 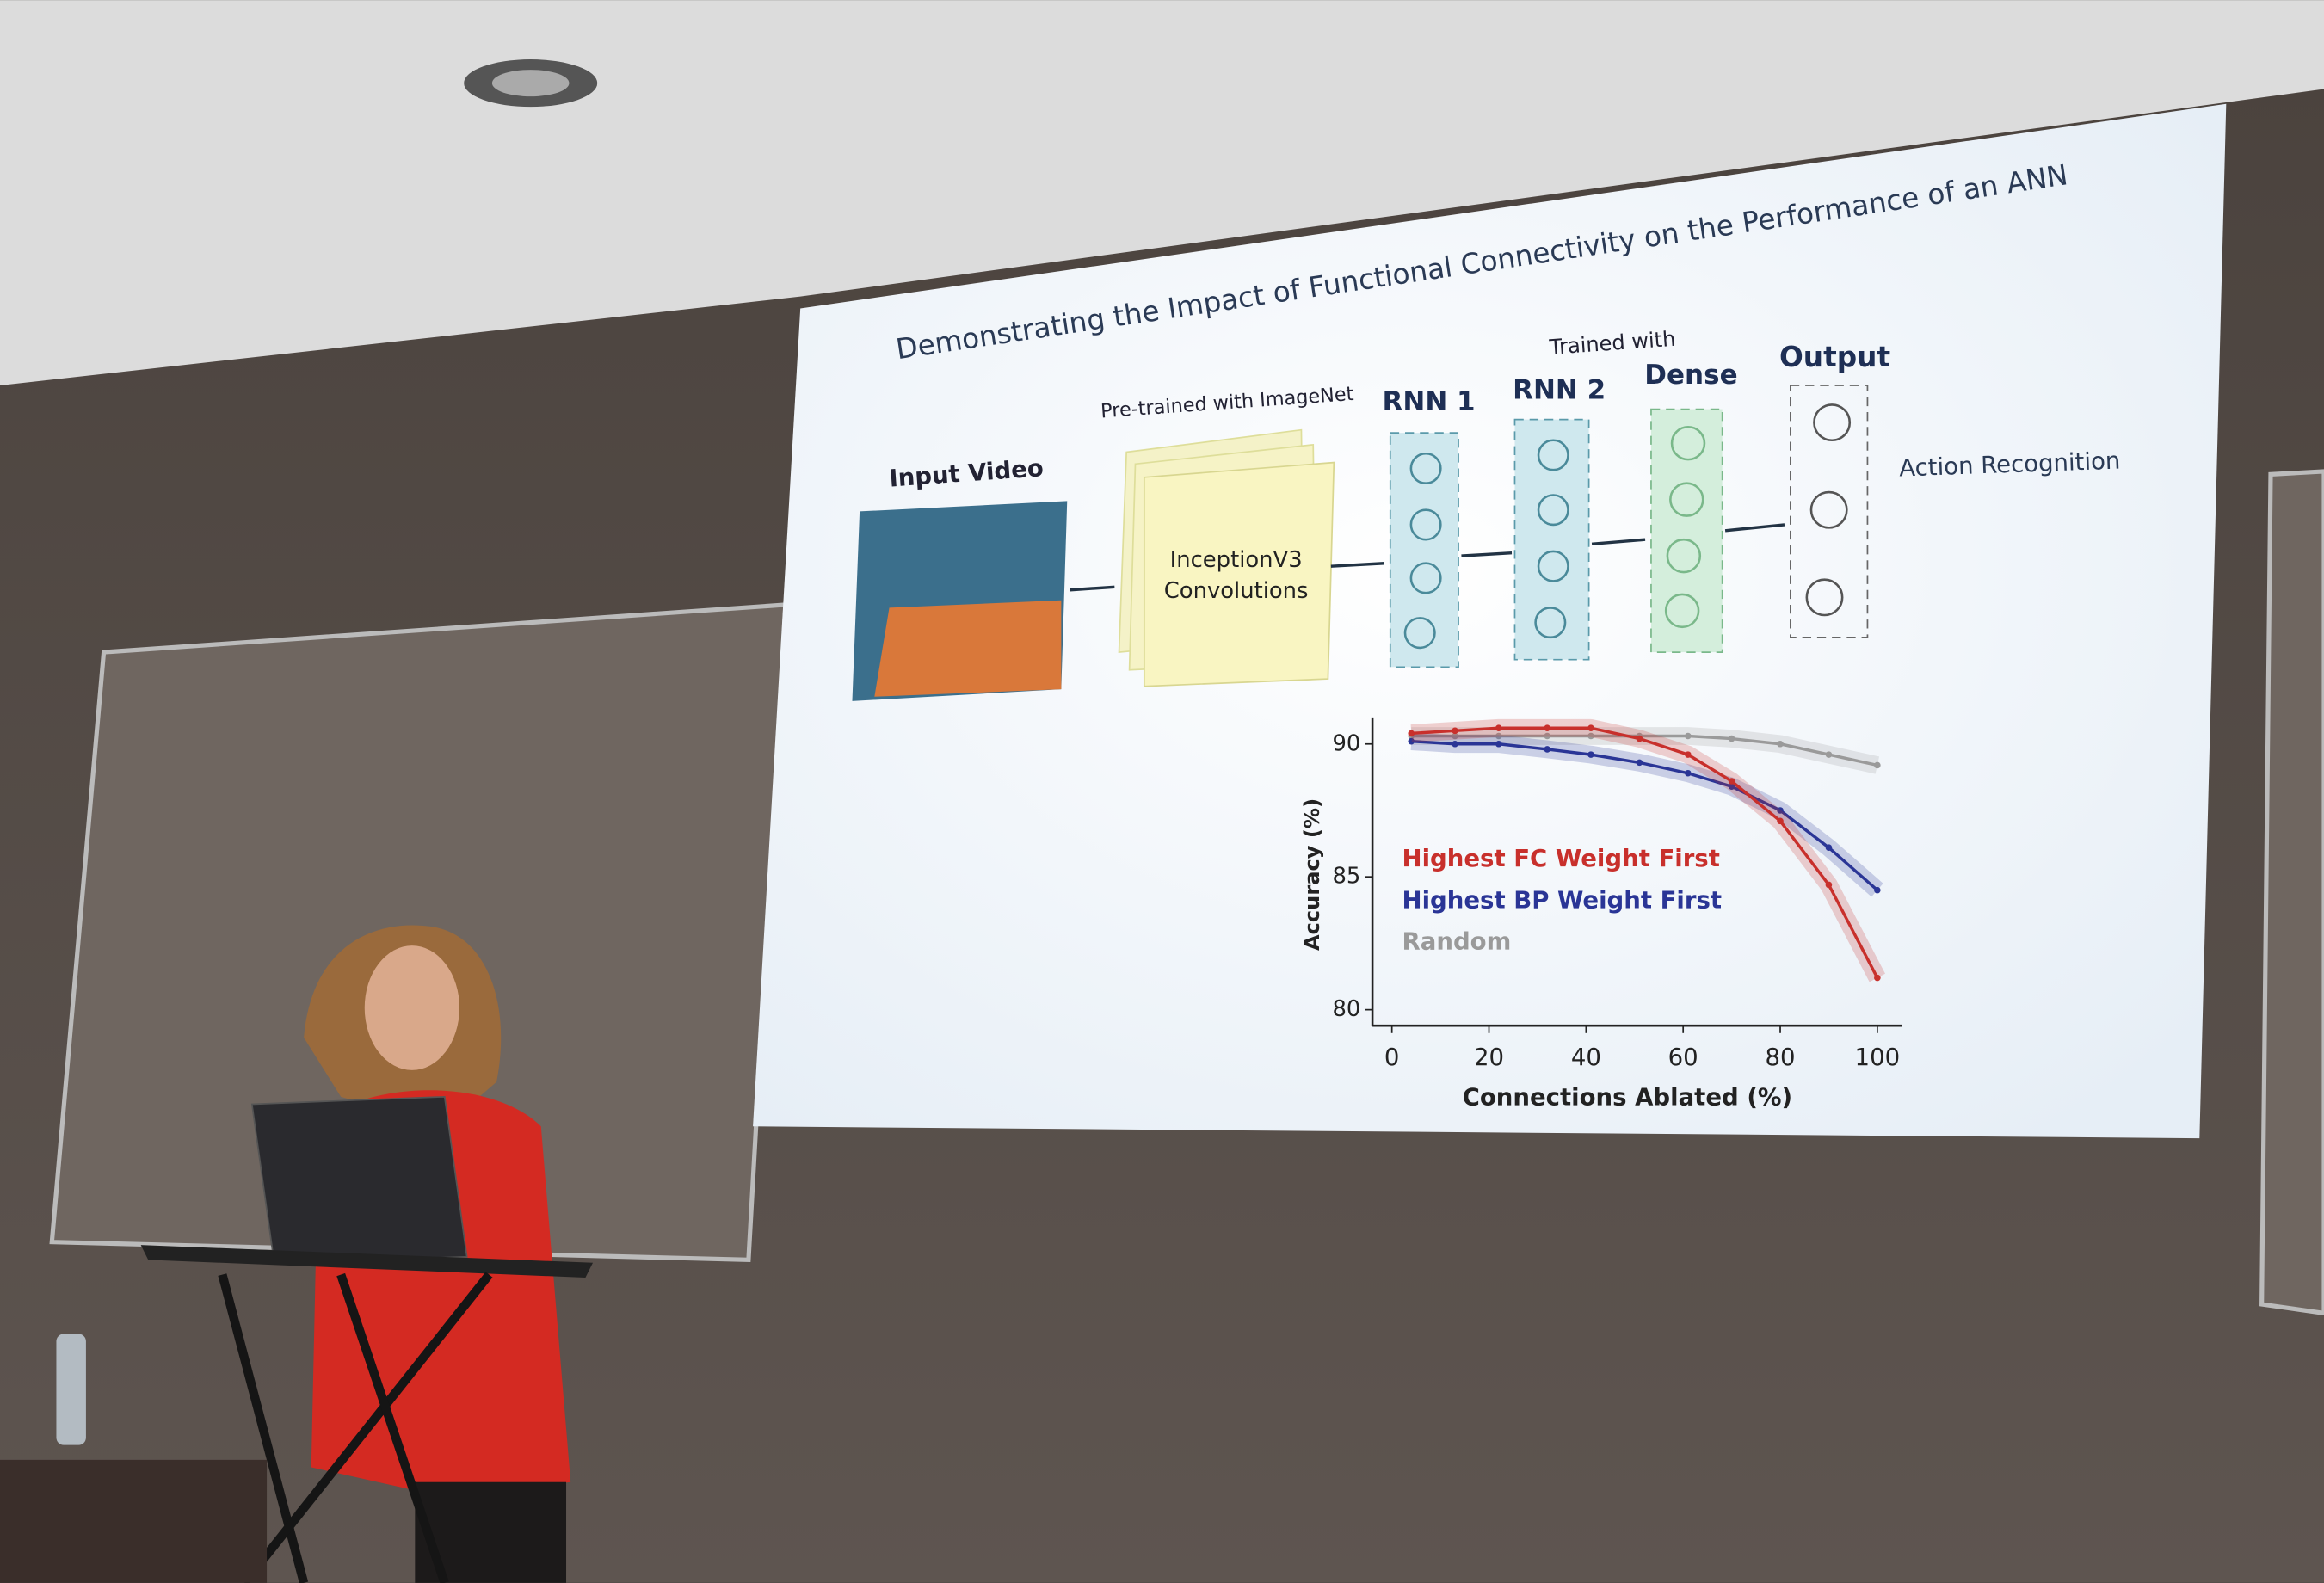 I want to click on rnn1-label: RNN 1, so click(x=1429, y=401).